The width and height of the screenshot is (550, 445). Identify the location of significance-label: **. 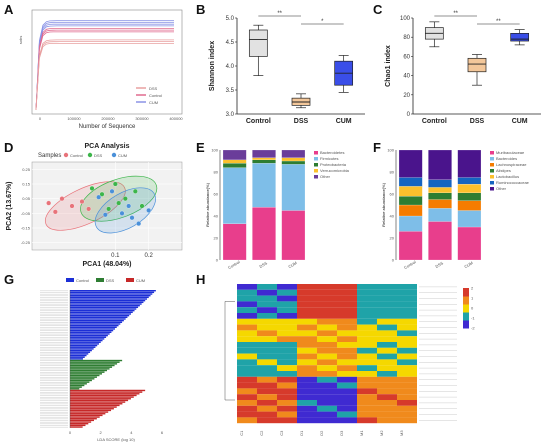
(279, 14).